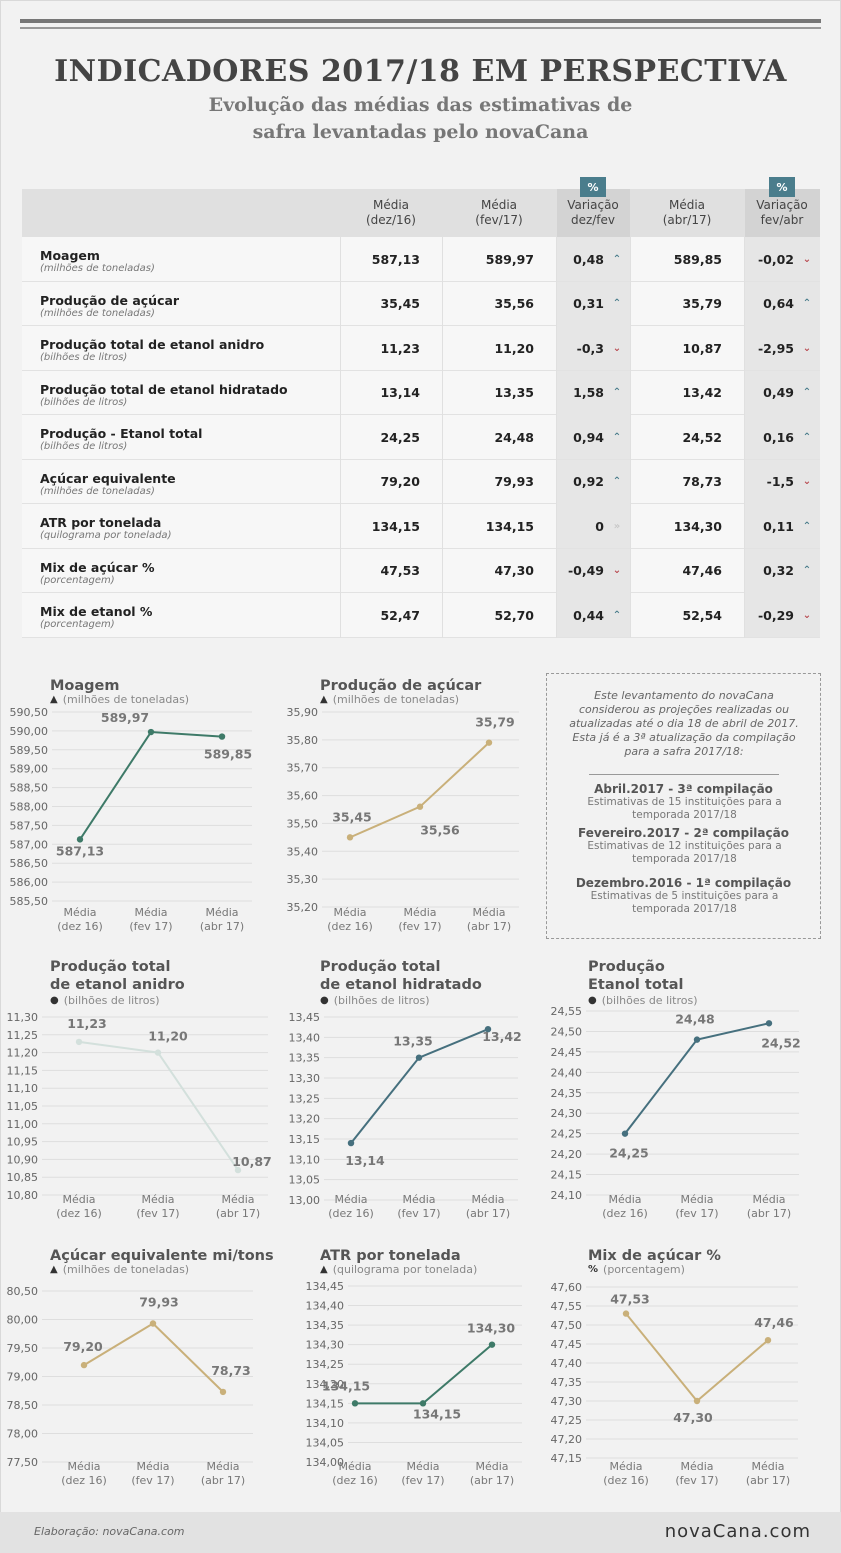 This screenshot has width=841, height=1553. Describe the element at coordinates (590, 348) in the screenshot. I see `variation-value: -0,3` at that location.